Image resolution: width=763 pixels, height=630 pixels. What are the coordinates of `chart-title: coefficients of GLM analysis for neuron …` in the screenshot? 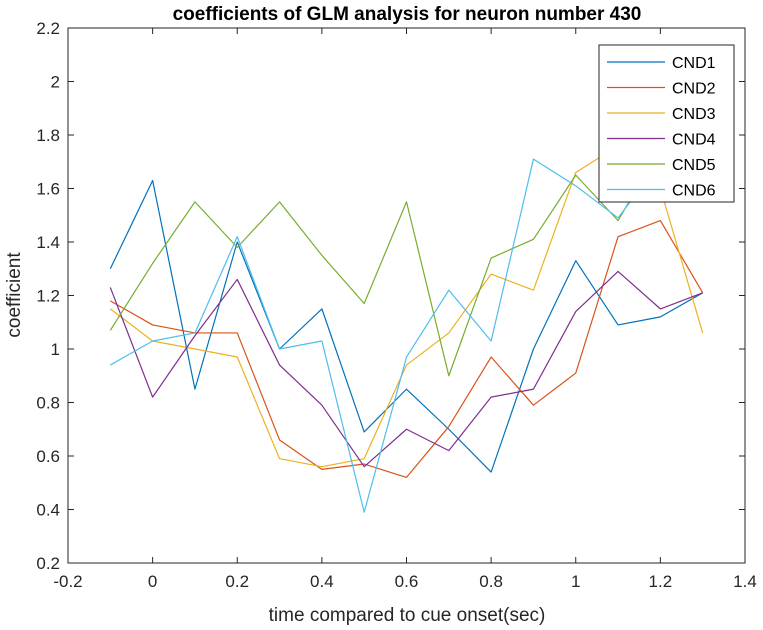 It's located at (407, 14).